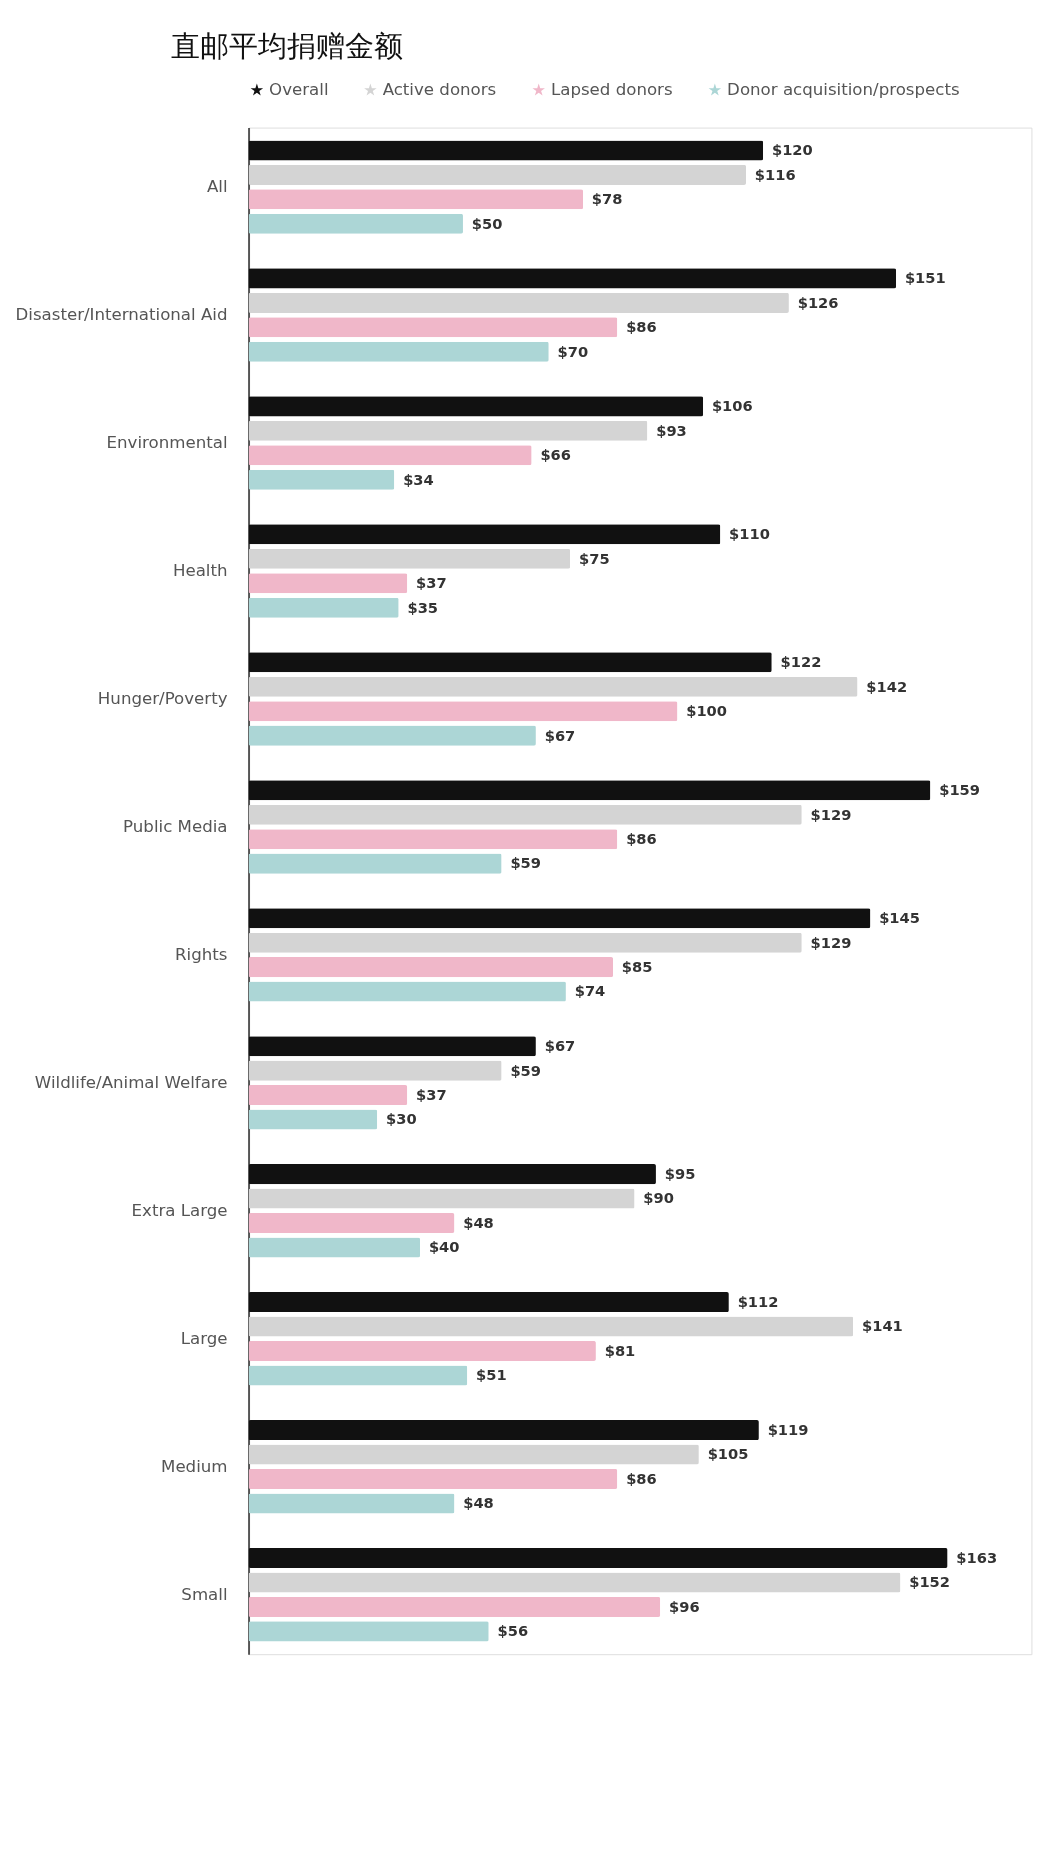 The width and height of the screenshot is (1051, 1854). I want to click on data-label: $119, so click(788, 1429).